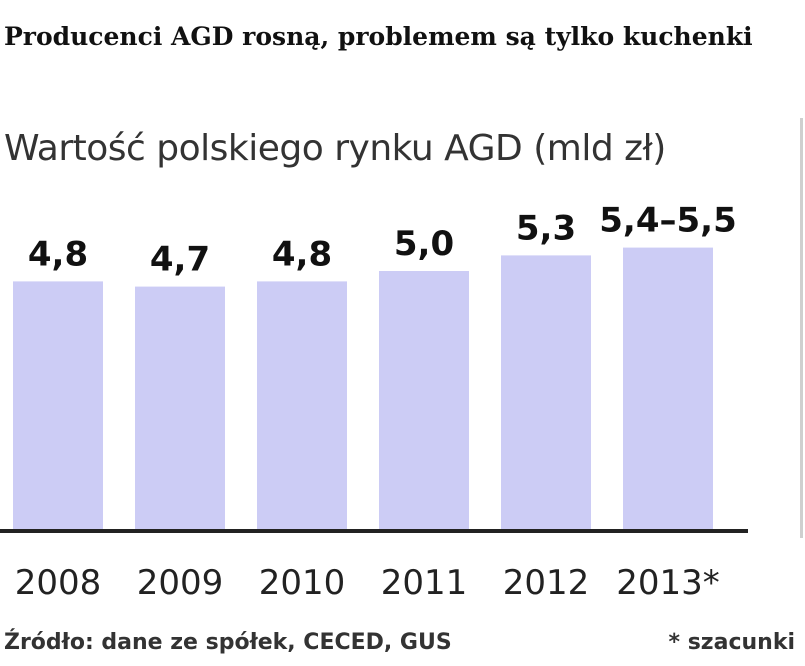 The width and height of the screenshot is (805, 666). I want to click on bar-2010, so click(302, 406).